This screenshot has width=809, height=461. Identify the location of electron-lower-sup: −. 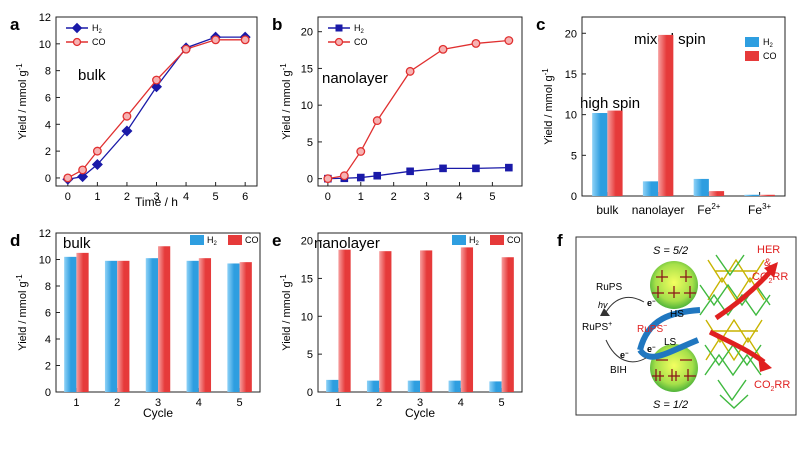
(654, 348).